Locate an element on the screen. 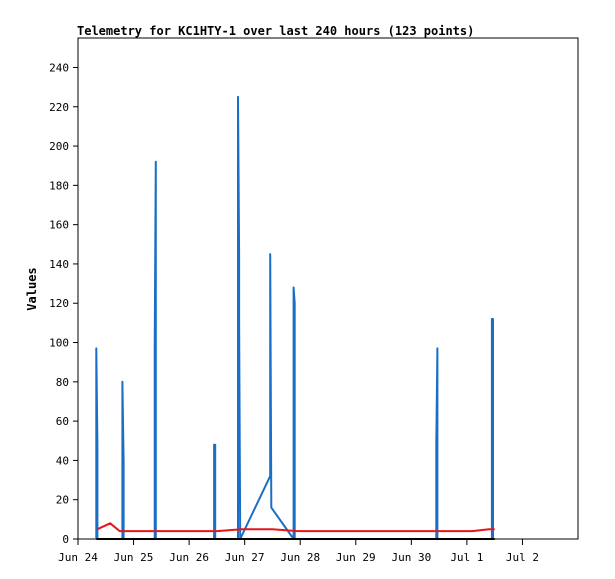 The height and width of the screenshot is (579, 615). x-tick-label: Jul 1 is located at coordinates (466, 557).